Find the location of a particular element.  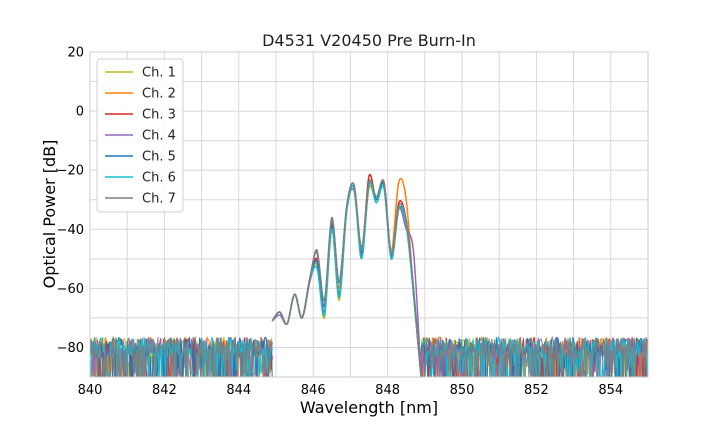

y-tick-label: −60 is located at coordinates (70, 289).